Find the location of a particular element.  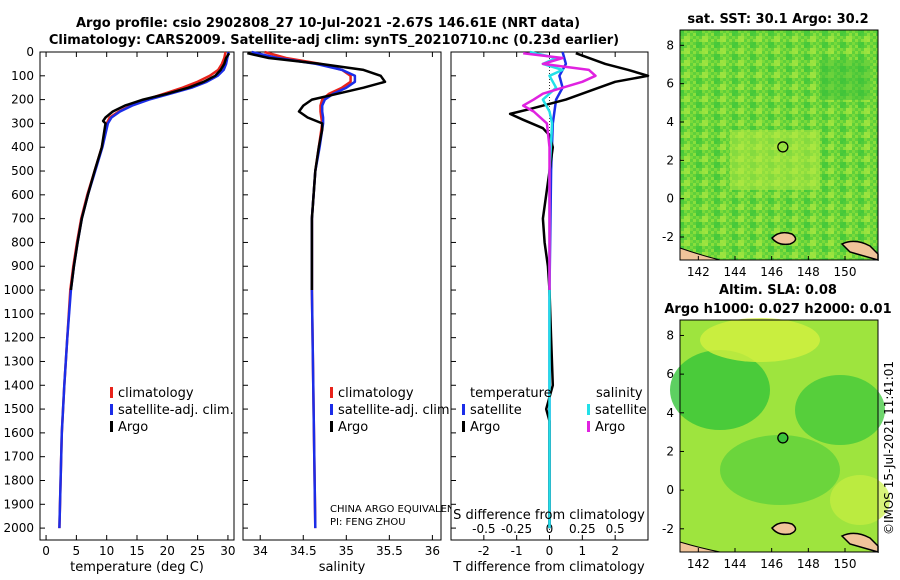

sst-frame is located at coordinates (779, 145).